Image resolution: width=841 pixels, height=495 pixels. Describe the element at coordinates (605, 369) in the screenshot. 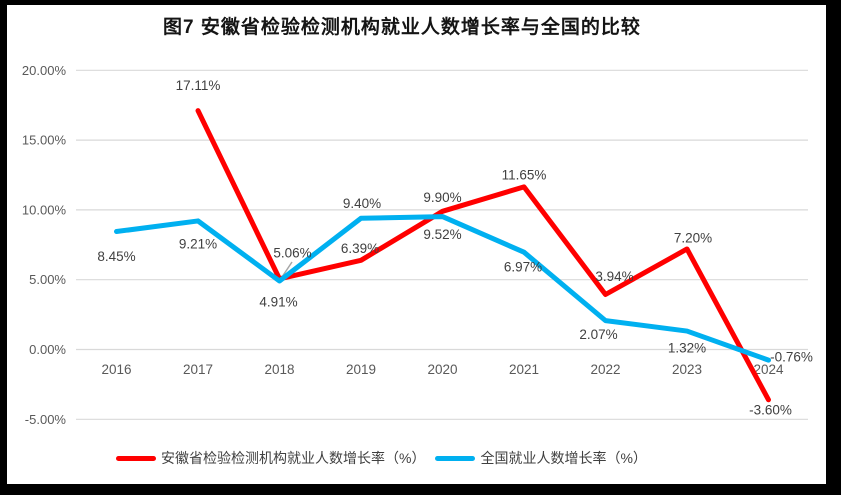

I see `x-axis-tick-label: 2022` at that location.